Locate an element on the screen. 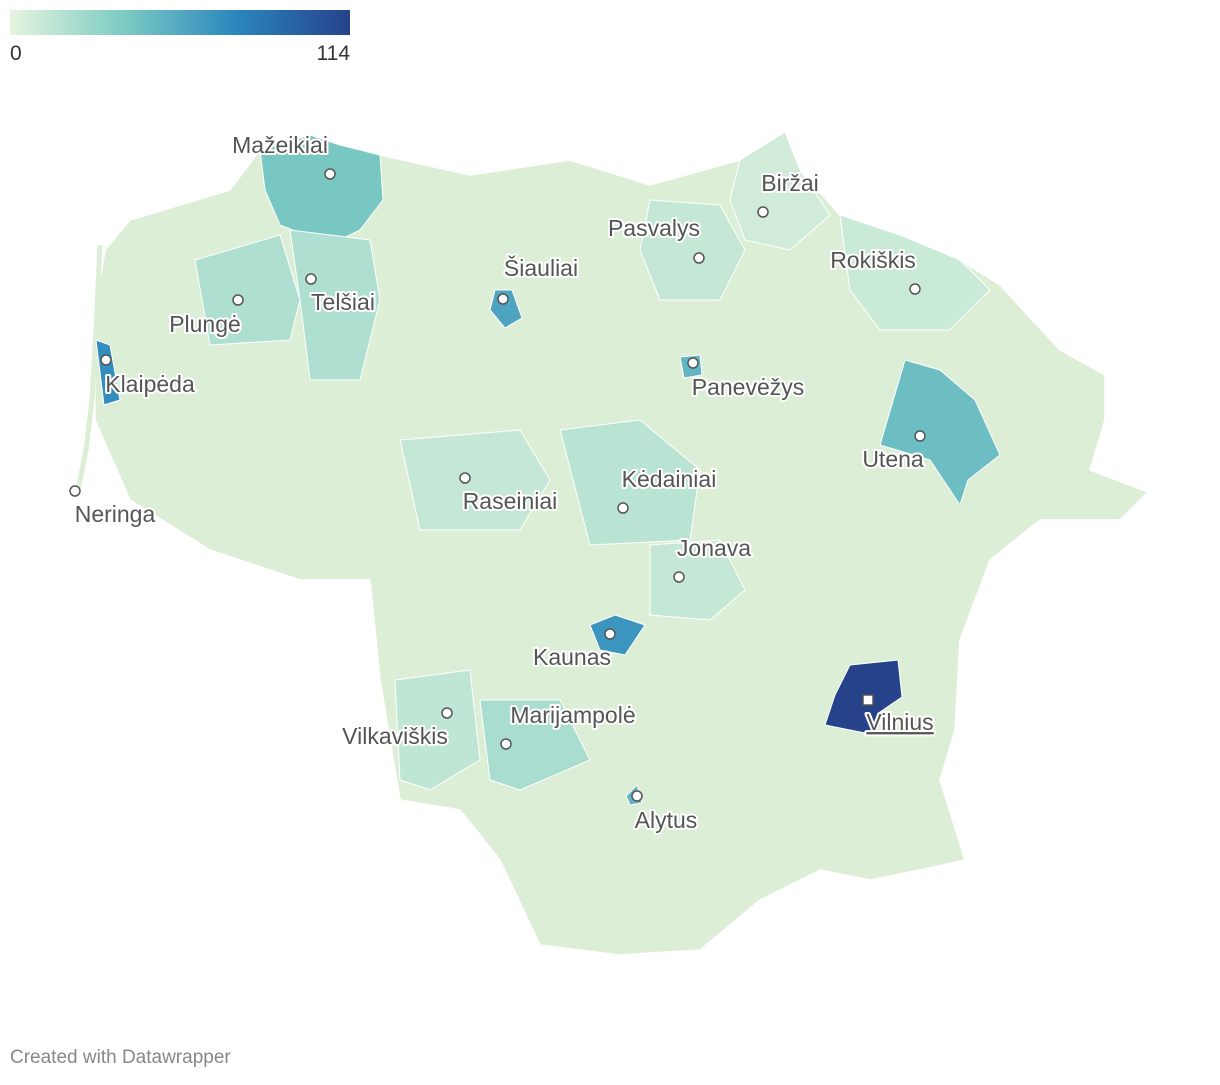 Image resolution: width=1220 pixels, height=1085 pixels. city-label: Vilnius is located at coordinates (899, 722).